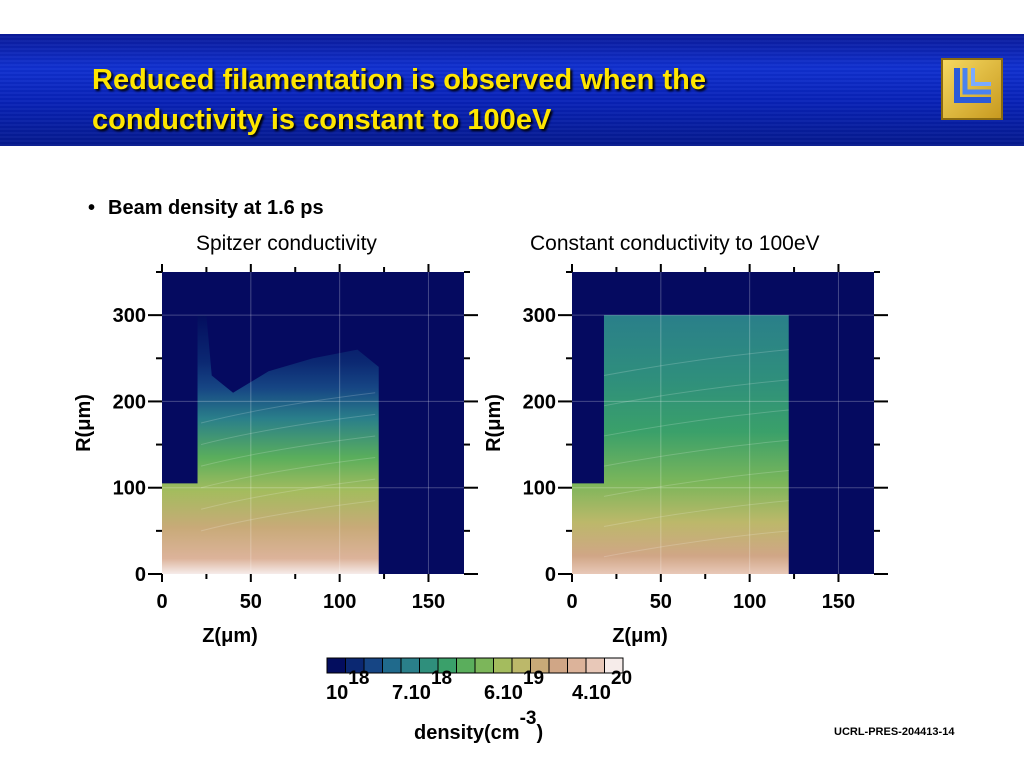 This screenshot has height=768, width=1024. I want to click on colorbar-title-prefix: density(cm, so click(467, 733).